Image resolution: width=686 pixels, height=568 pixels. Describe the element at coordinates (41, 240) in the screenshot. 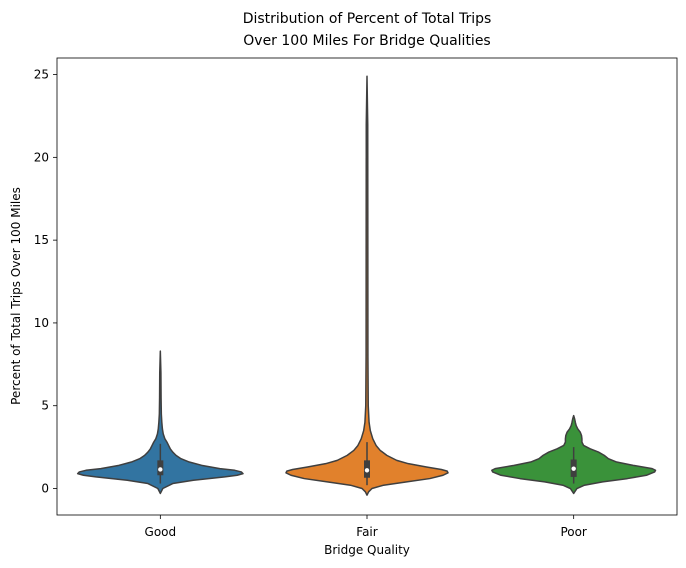

I see `y-tick-label: 15` at that location.